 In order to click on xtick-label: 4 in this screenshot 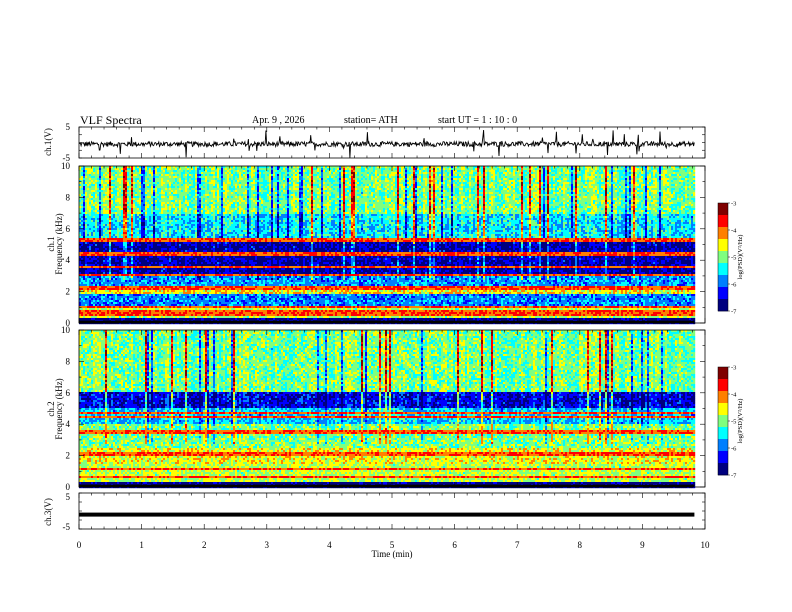, I will do `click(329, 545)`.